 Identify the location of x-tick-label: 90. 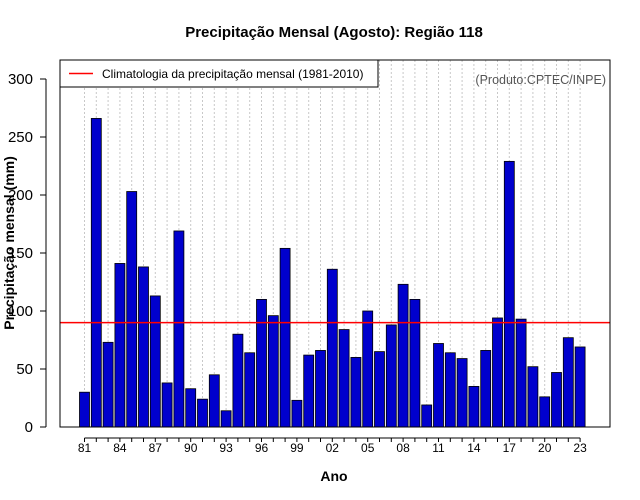
(191, 448).